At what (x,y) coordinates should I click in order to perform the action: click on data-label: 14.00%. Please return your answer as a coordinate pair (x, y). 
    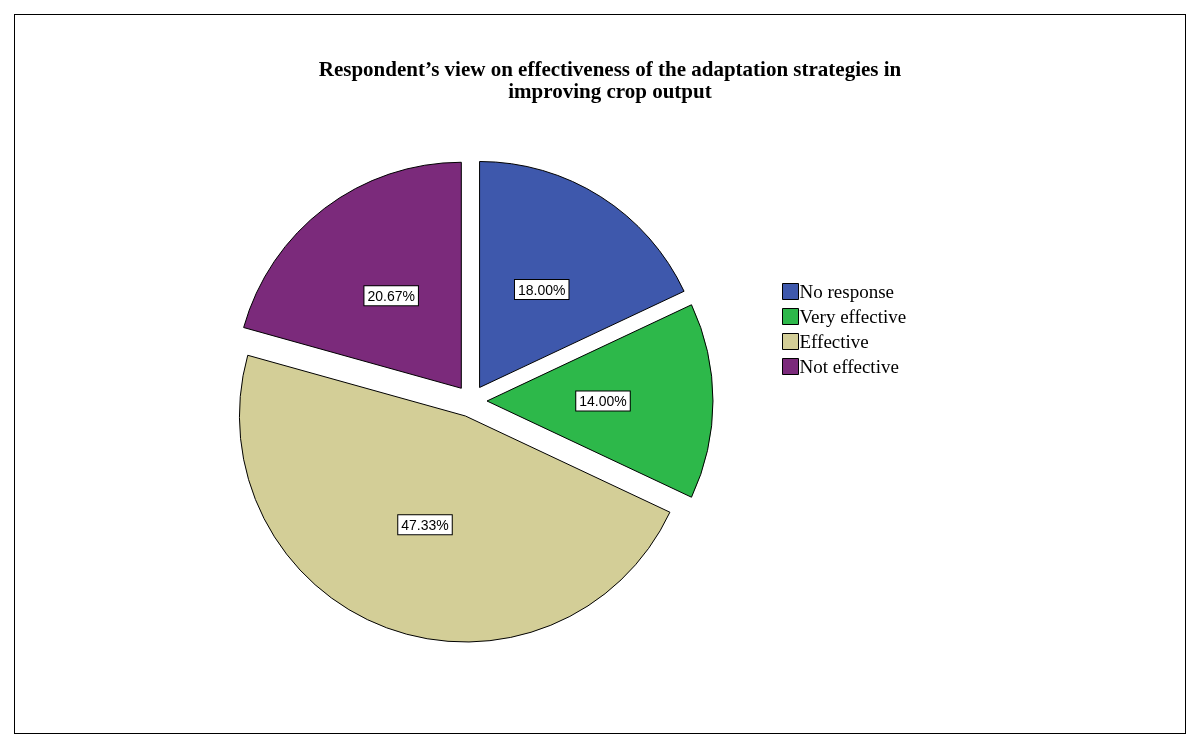
    Looking at the image, I should click on (603, 401).